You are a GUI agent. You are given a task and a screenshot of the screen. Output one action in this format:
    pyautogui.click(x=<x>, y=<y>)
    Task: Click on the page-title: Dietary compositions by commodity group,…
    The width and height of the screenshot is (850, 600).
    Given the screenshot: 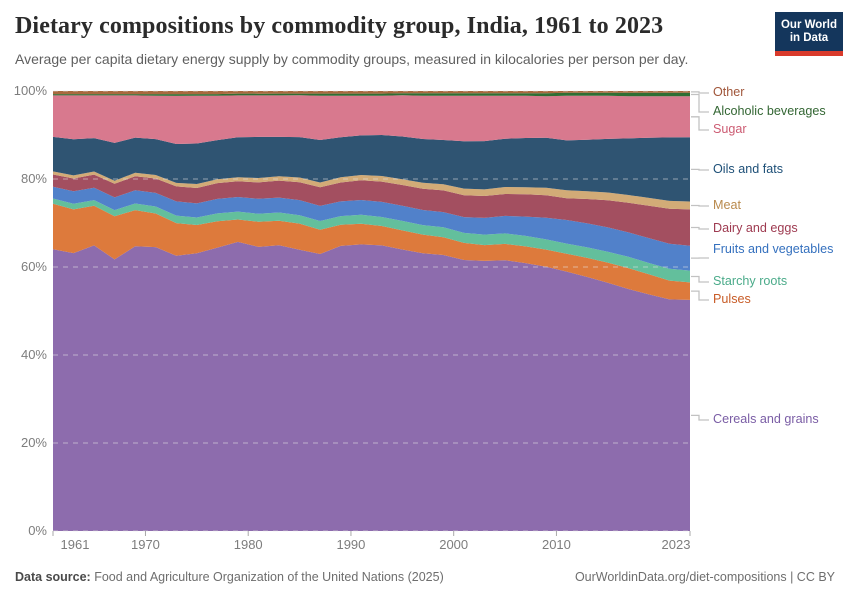 What is the action you would take?
    pyautogui.click(x=339, y=26)
    